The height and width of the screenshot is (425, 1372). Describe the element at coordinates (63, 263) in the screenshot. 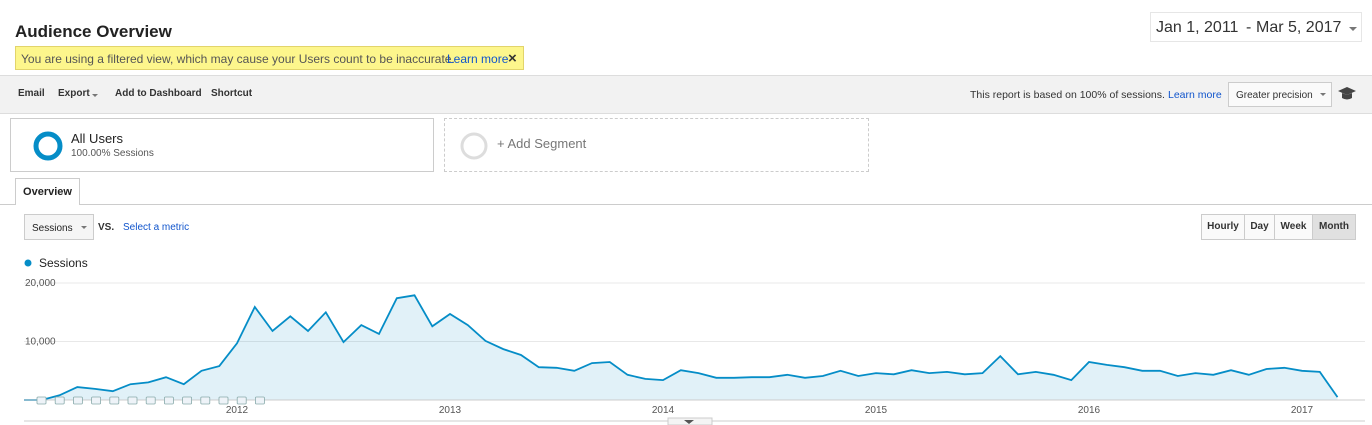

I see `legend-label: Sessions` at that location.